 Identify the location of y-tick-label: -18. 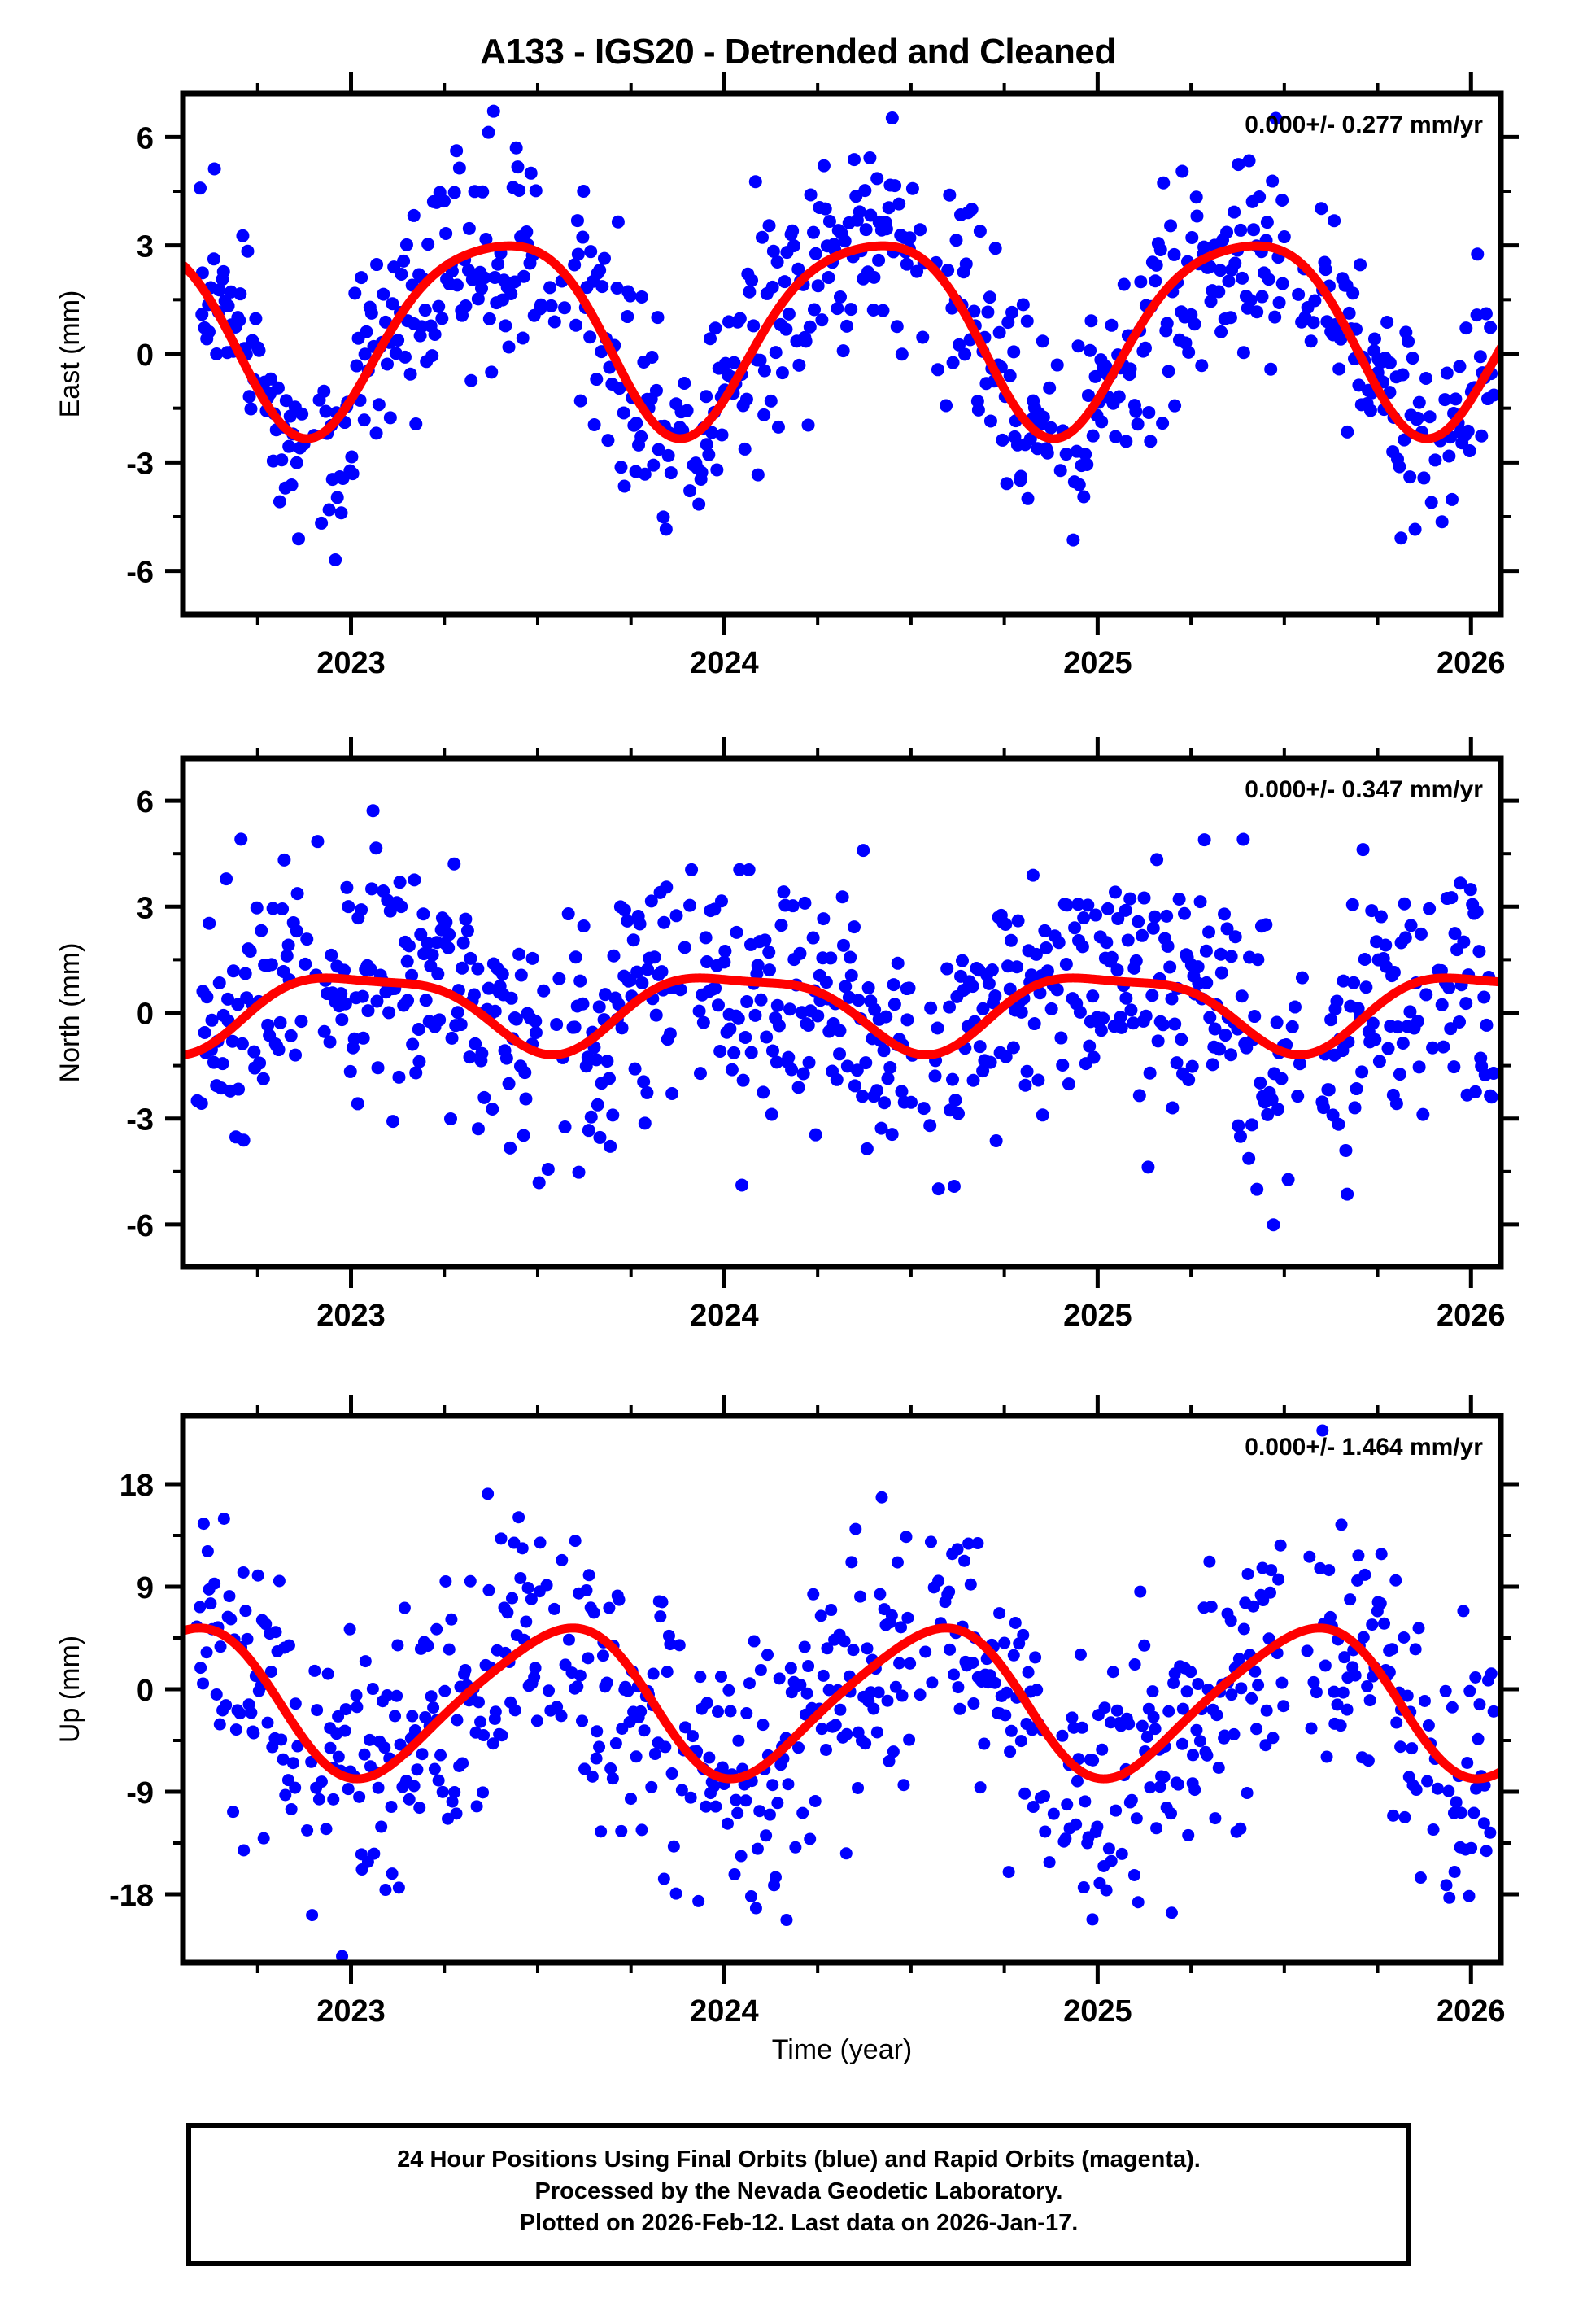
(131, 1896).